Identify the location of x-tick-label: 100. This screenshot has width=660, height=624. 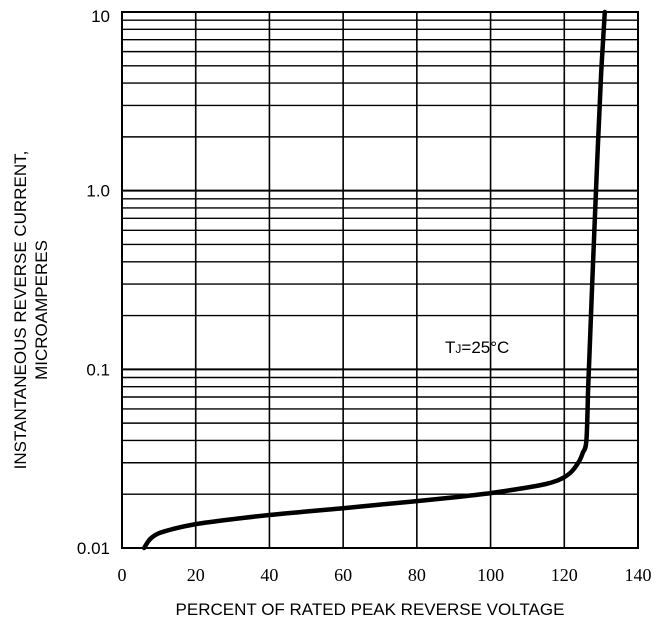
(490, 575).